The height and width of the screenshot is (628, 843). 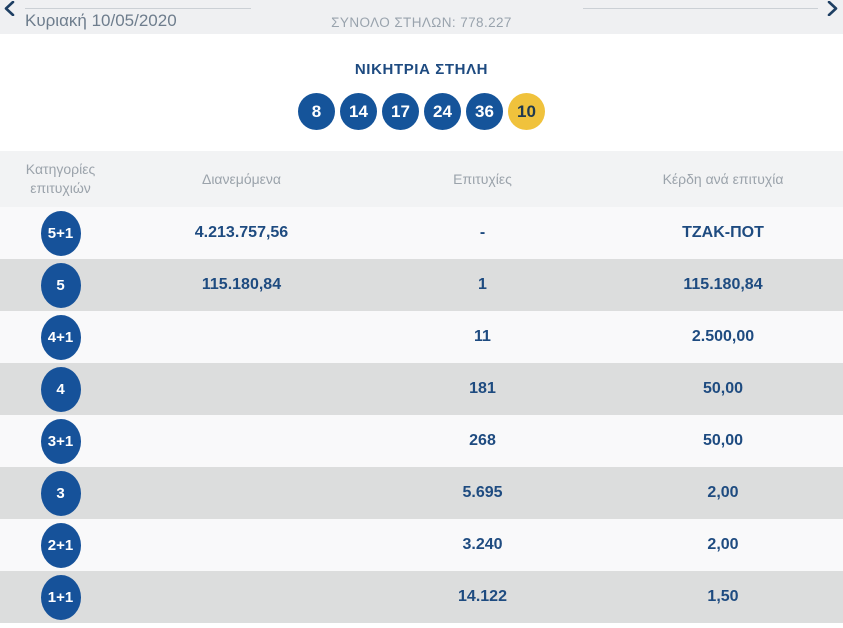 What do you see at coordinates (60, 389) in the screenshot?
I see `category-badge: 4` at bounding box center [60, 389].